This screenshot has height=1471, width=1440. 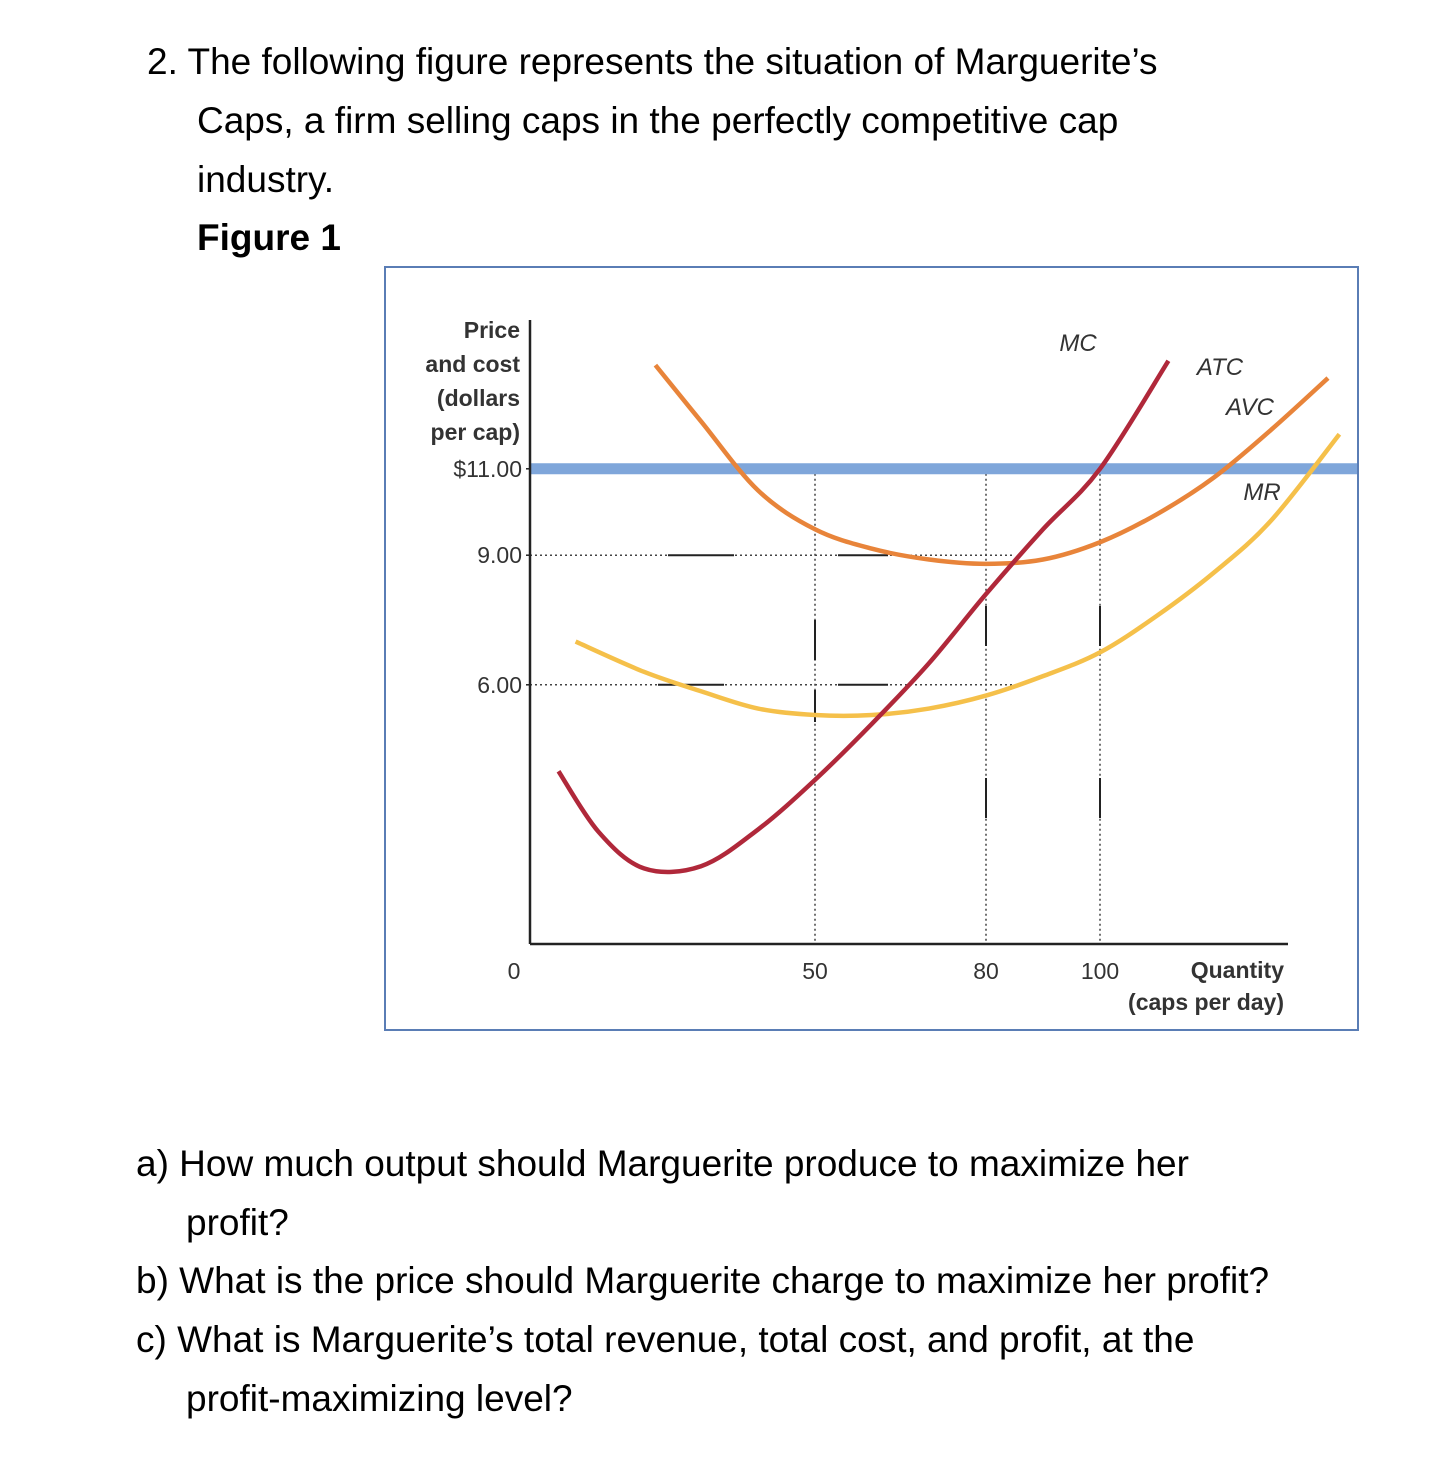 What do you see at coordinates (237, 1222) in the screenshot?
I see `question-a-line-2: profit?` at bounding box center [237, 1222].